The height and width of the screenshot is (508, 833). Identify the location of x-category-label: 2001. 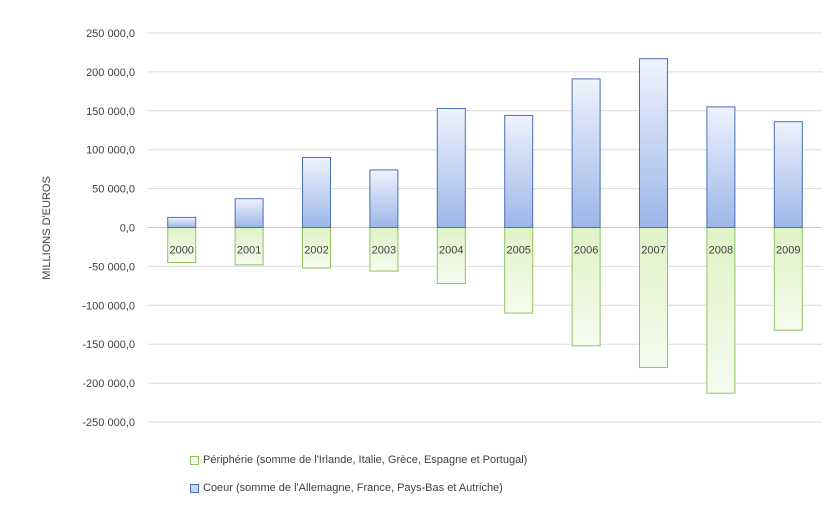
(249, 251).